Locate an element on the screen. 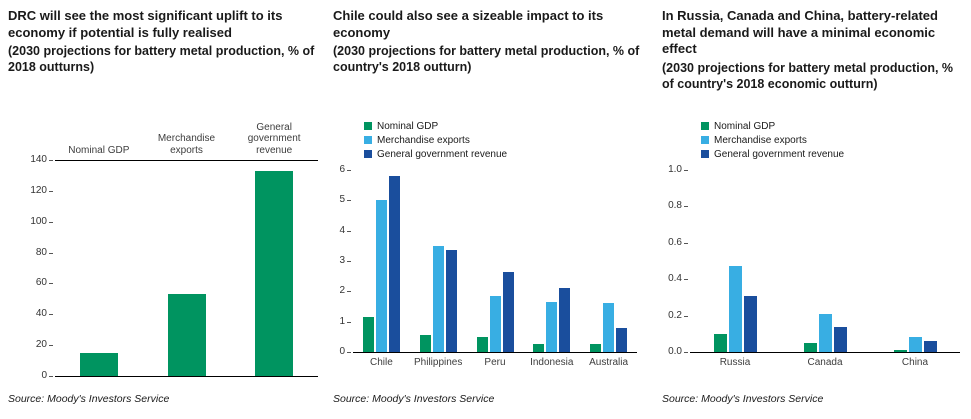 This screenshot has width=971, height=419. bar-canada-general-government-revenue is located at coordinates (840, 339).